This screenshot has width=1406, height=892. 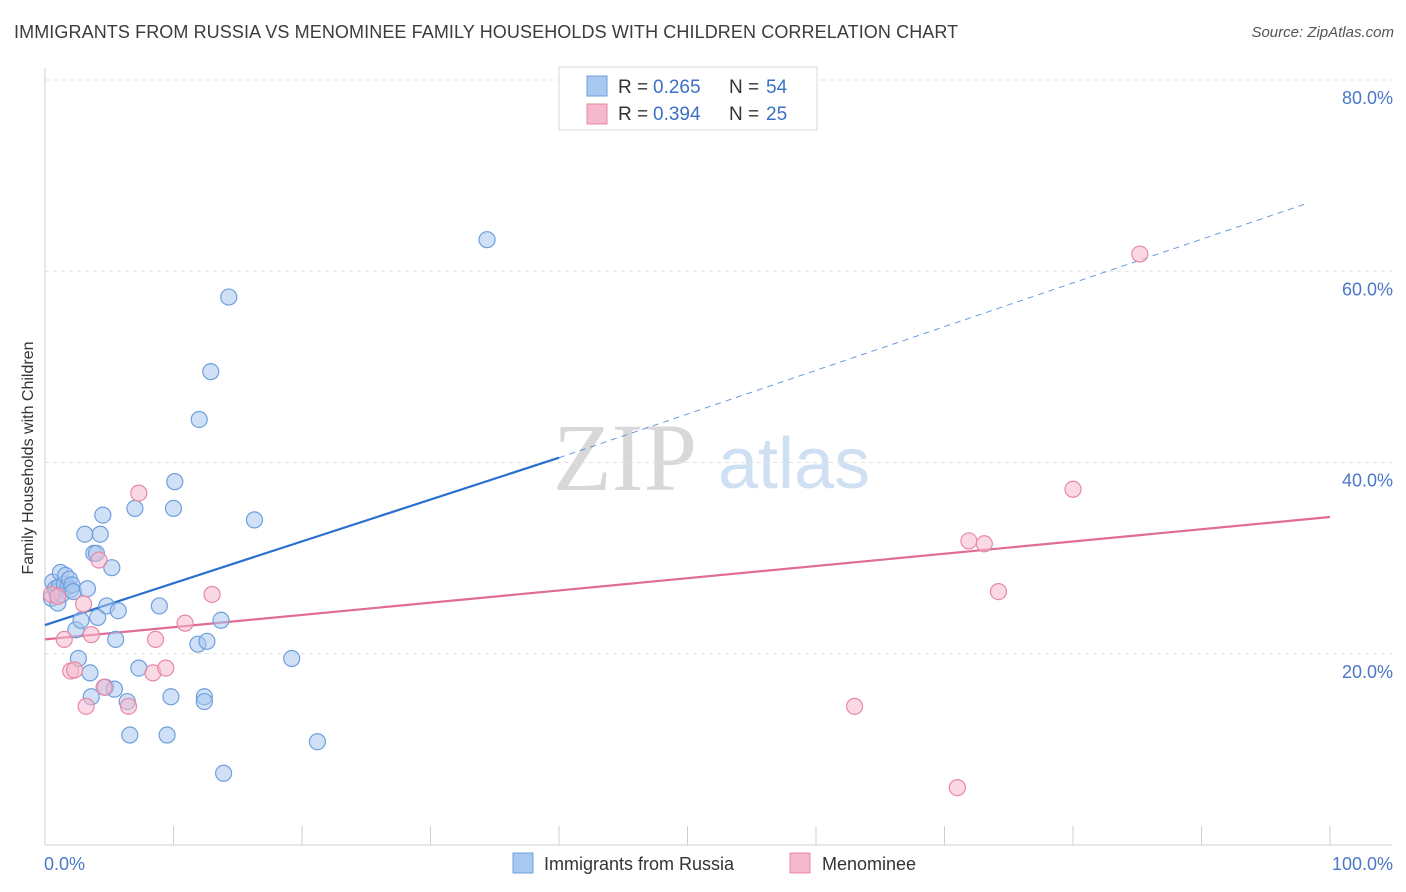 I want to click on x-tick-label-min: 0.0%, so click(x=64, y=864).